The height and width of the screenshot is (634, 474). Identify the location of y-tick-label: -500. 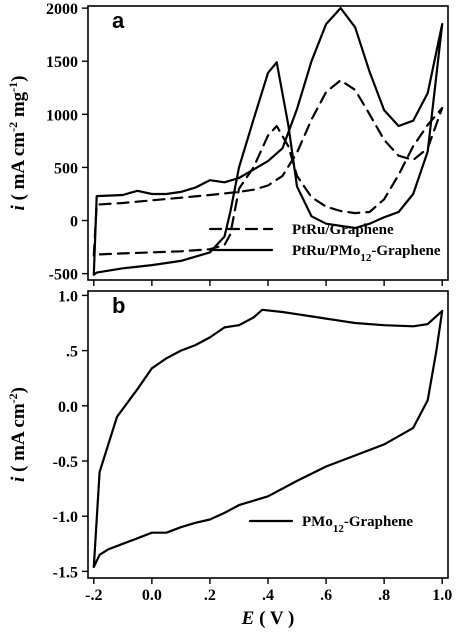
(63, 275).